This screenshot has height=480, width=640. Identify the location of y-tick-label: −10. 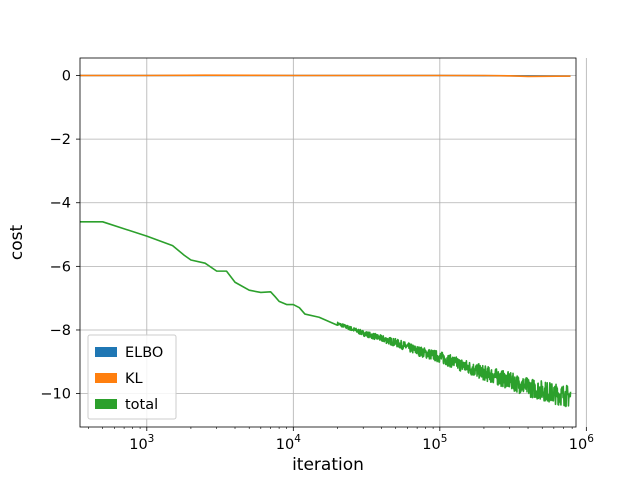
(55, 395).